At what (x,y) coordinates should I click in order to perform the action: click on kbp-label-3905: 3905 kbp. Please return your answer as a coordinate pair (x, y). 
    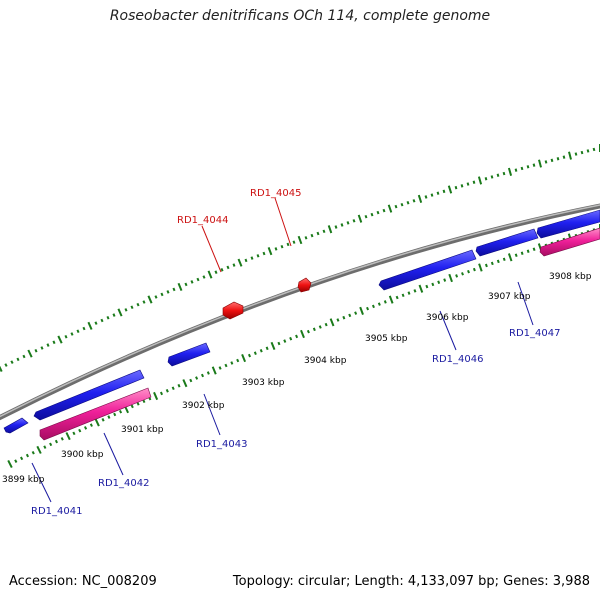
    Looking at the image, I should click on (386, 339).